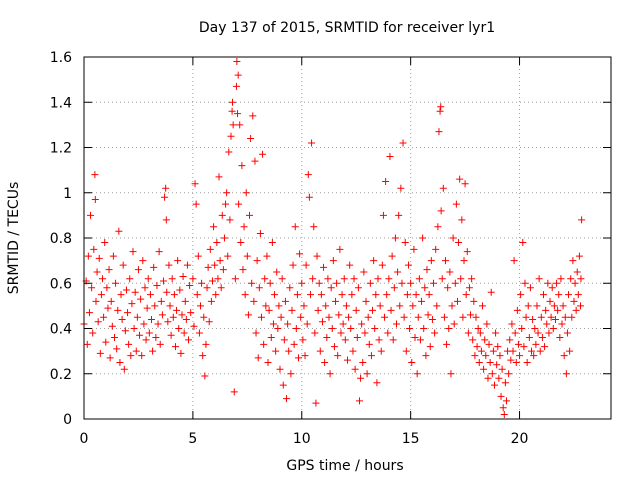 The width and height of the screenshot is (640, 480). What do you see at coordinates (302, 439) in the screenshot?
I see `x-tick-label: 10` at bounding box center [302, 439].